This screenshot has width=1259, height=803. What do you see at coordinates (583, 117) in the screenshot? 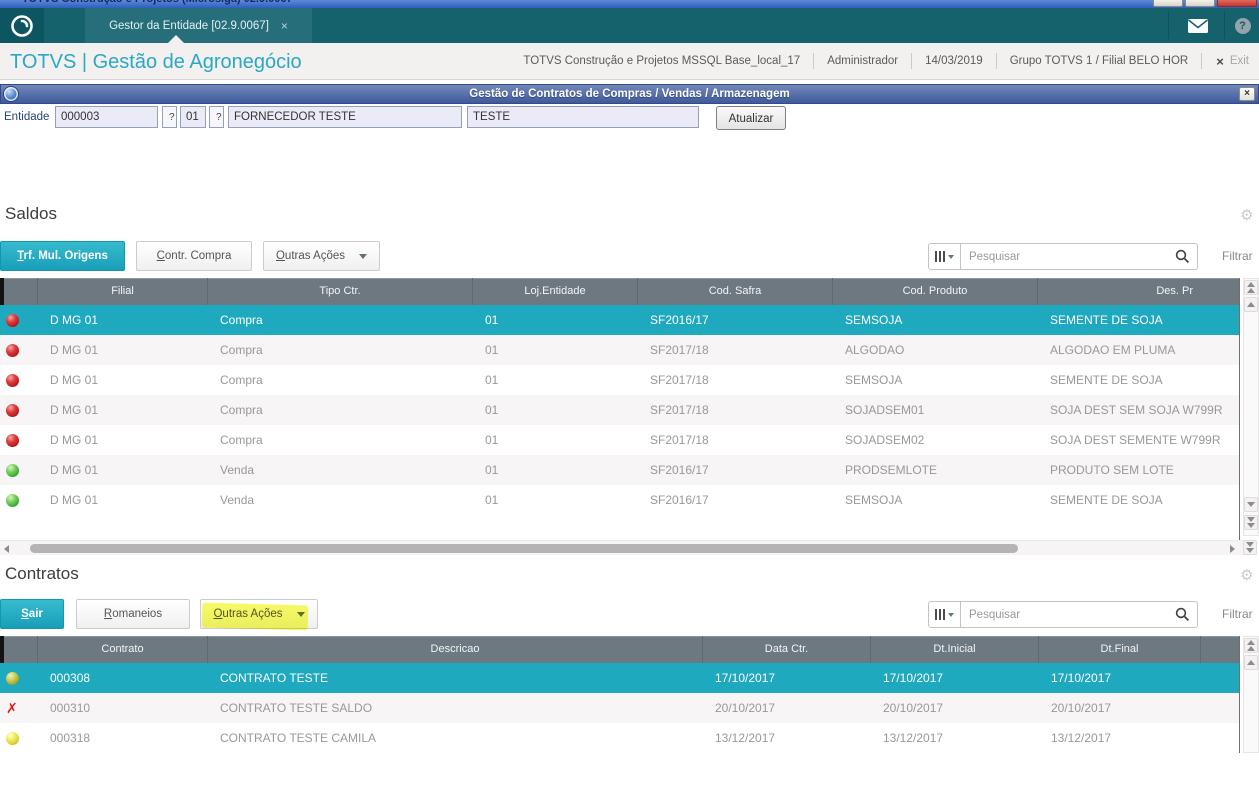
I see `entity-nickname-field` at bounding box center [583, 117].